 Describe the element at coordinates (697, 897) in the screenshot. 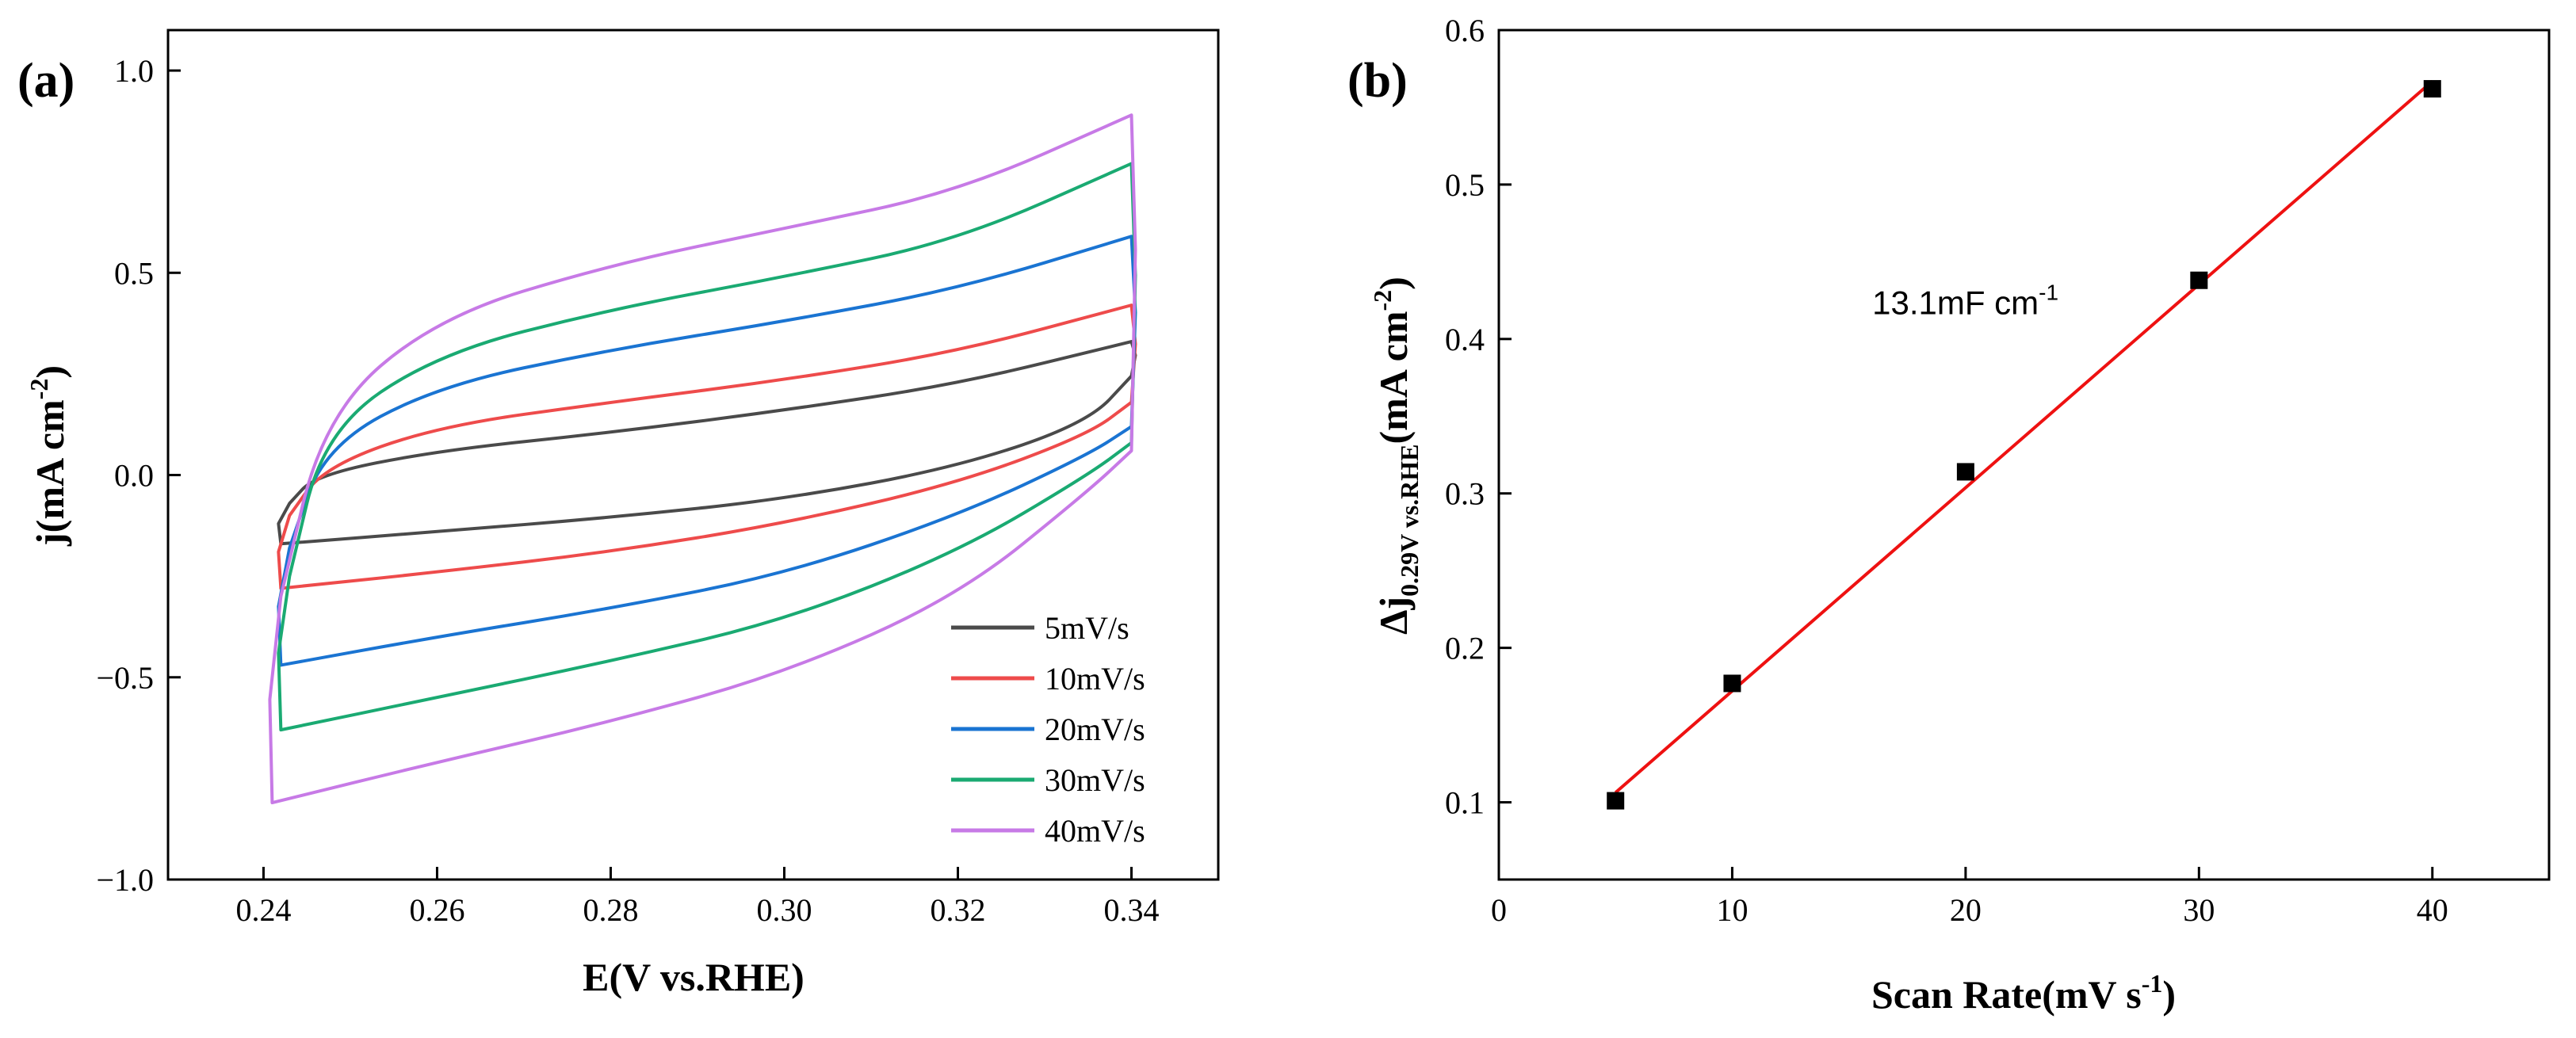

I see `x-ticks-a: 0.24 0.26 0.28 0.30 0.32 0.34` at that location.